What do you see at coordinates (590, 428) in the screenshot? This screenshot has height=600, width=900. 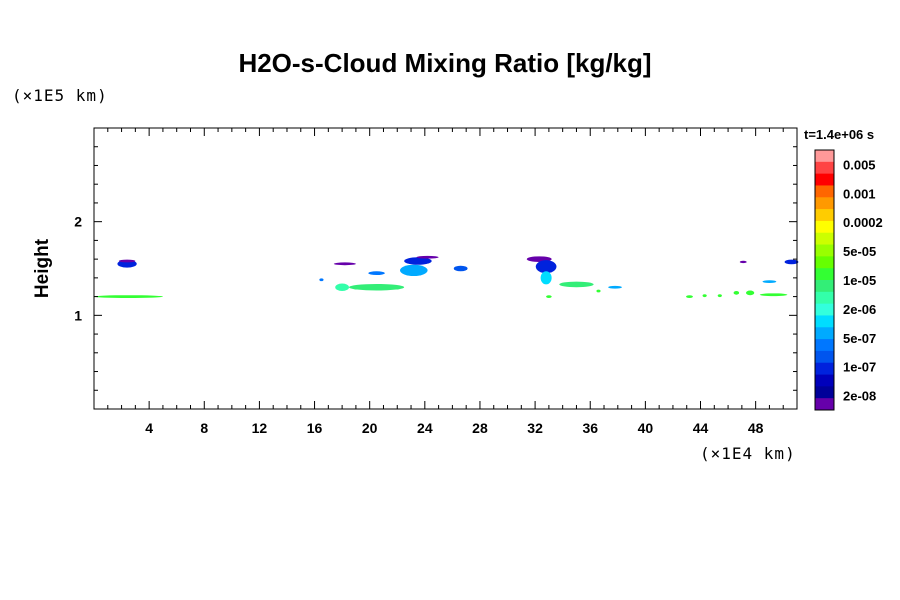 I see `x-tick-label: 36` at bounding box center [590, 428].